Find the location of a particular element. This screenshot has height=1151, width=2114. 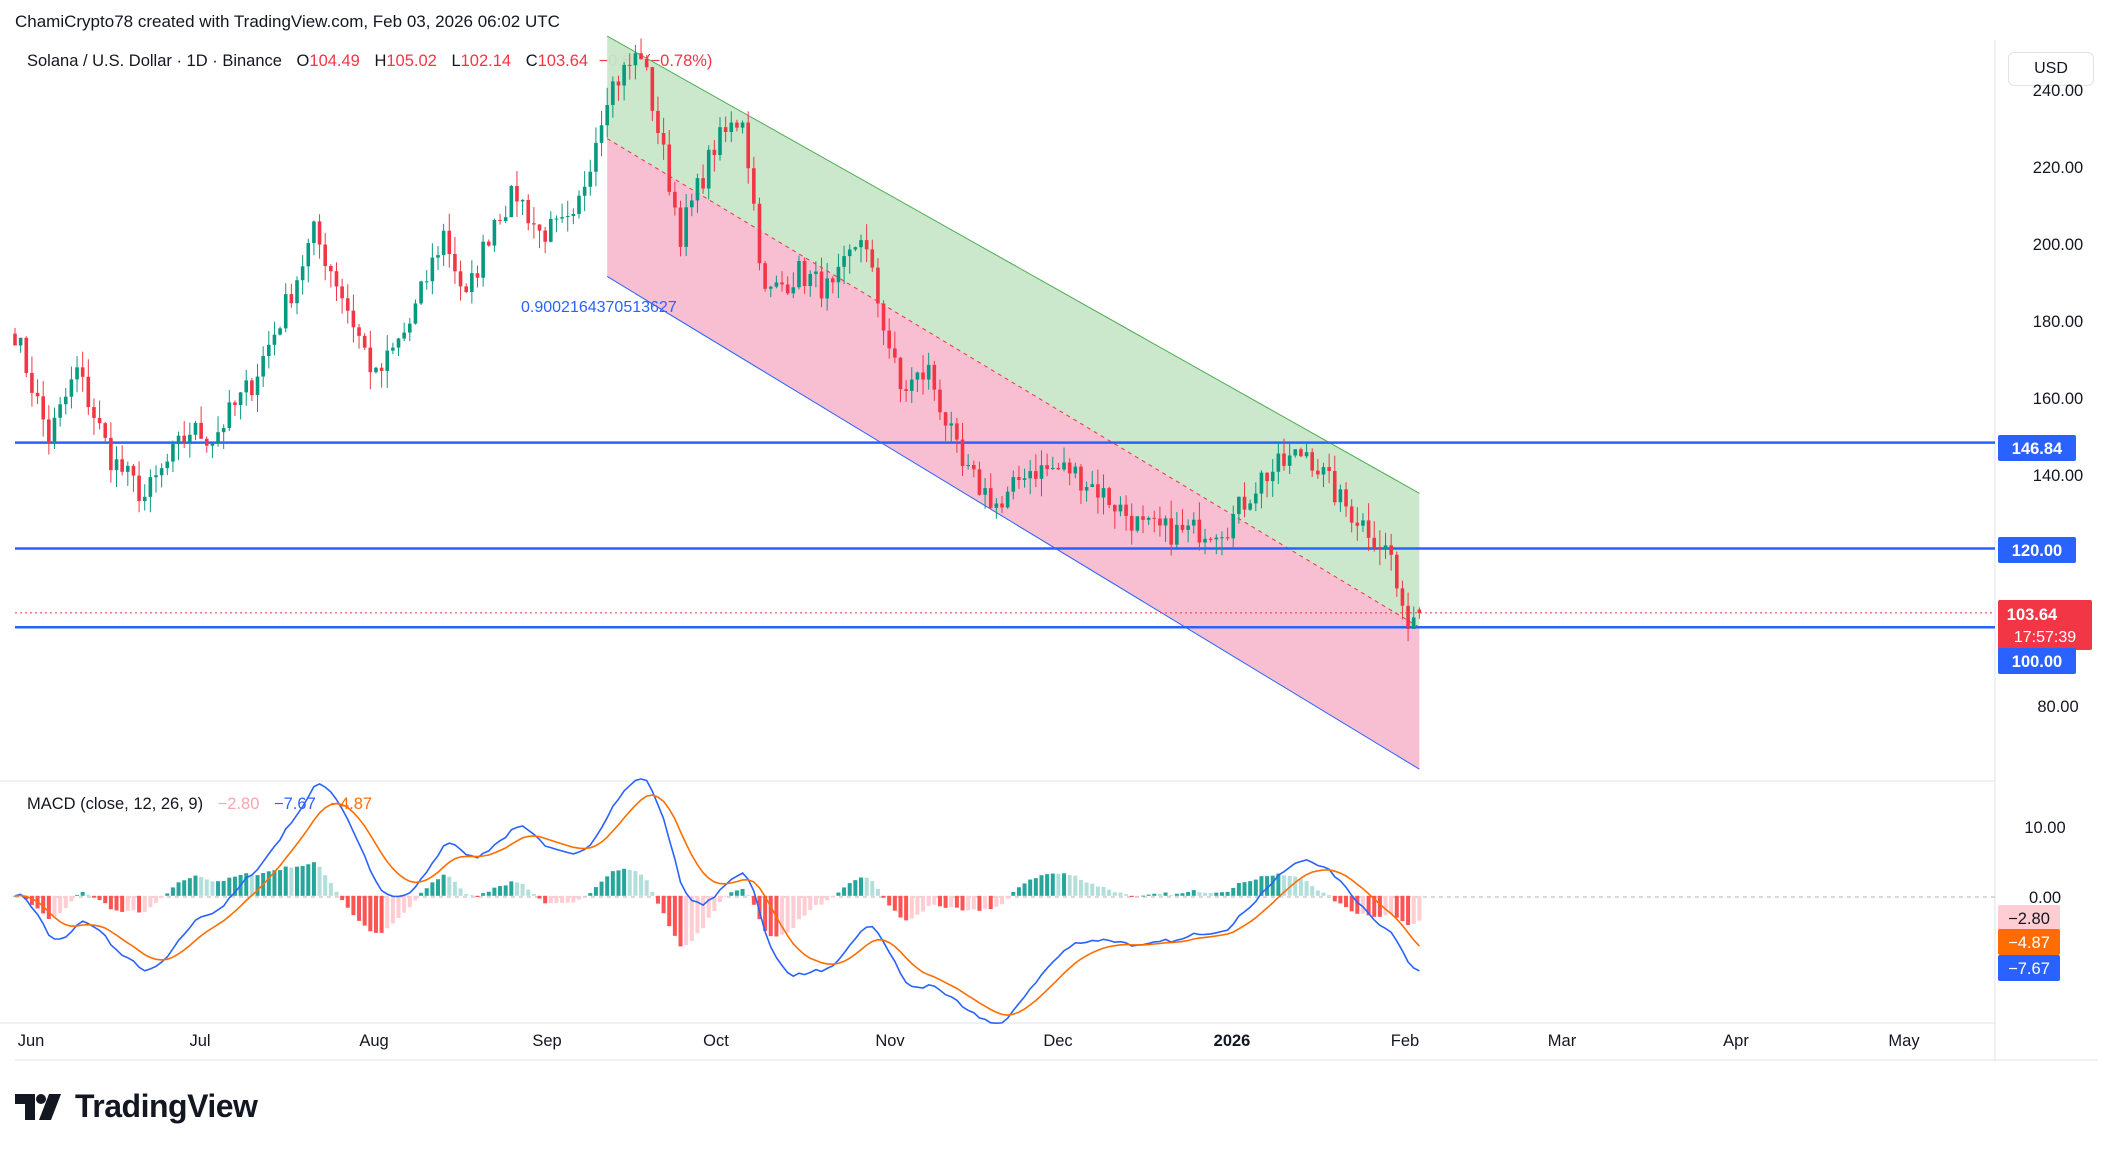

low-value: 102.14 is located at coordinates (486, 61).